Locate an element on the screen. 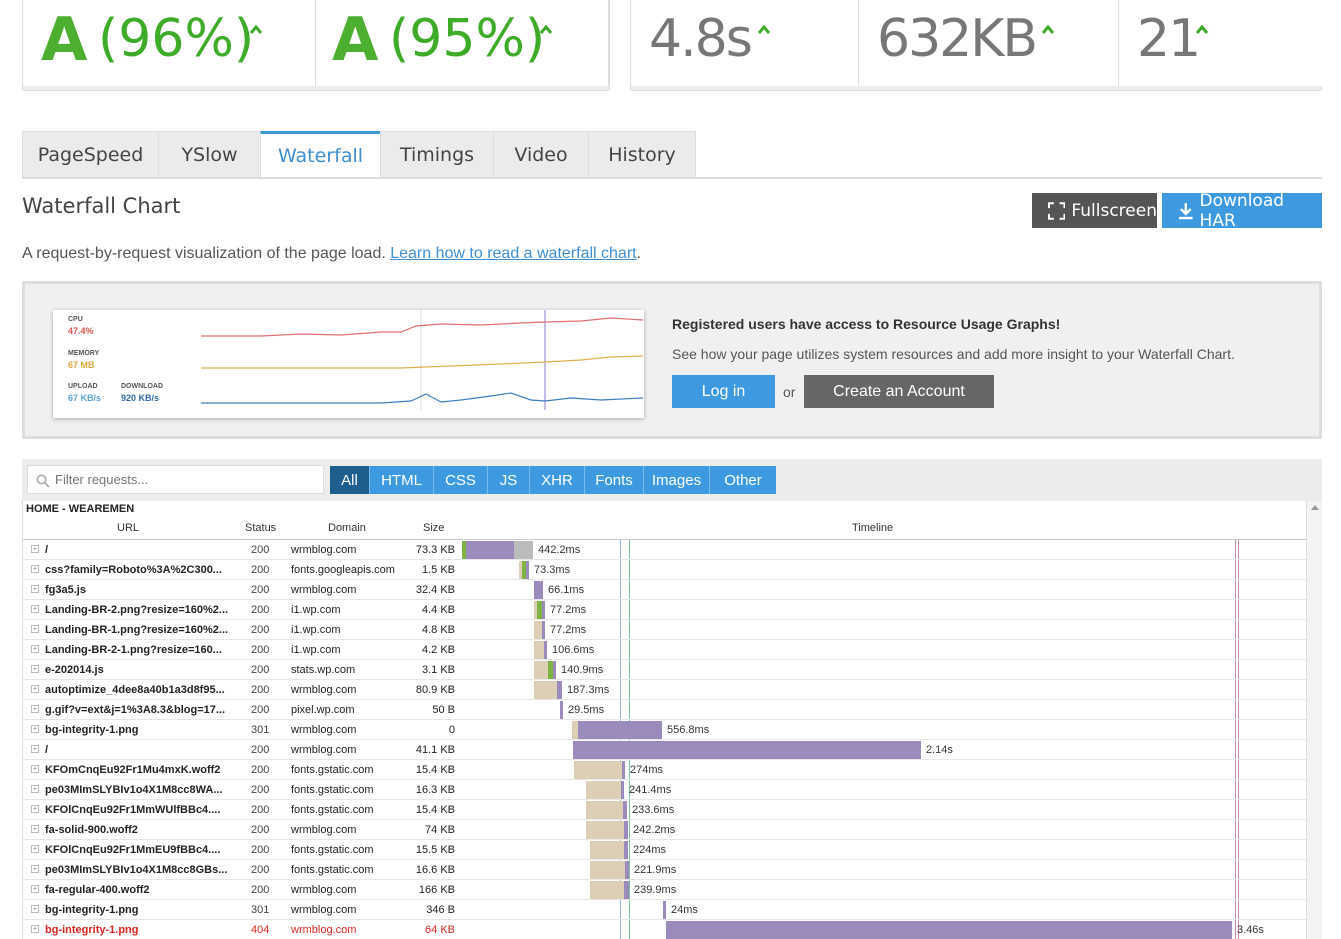 This screenshot has width=1341, height=939. column-status: Status is located at coordinates (261, 528).